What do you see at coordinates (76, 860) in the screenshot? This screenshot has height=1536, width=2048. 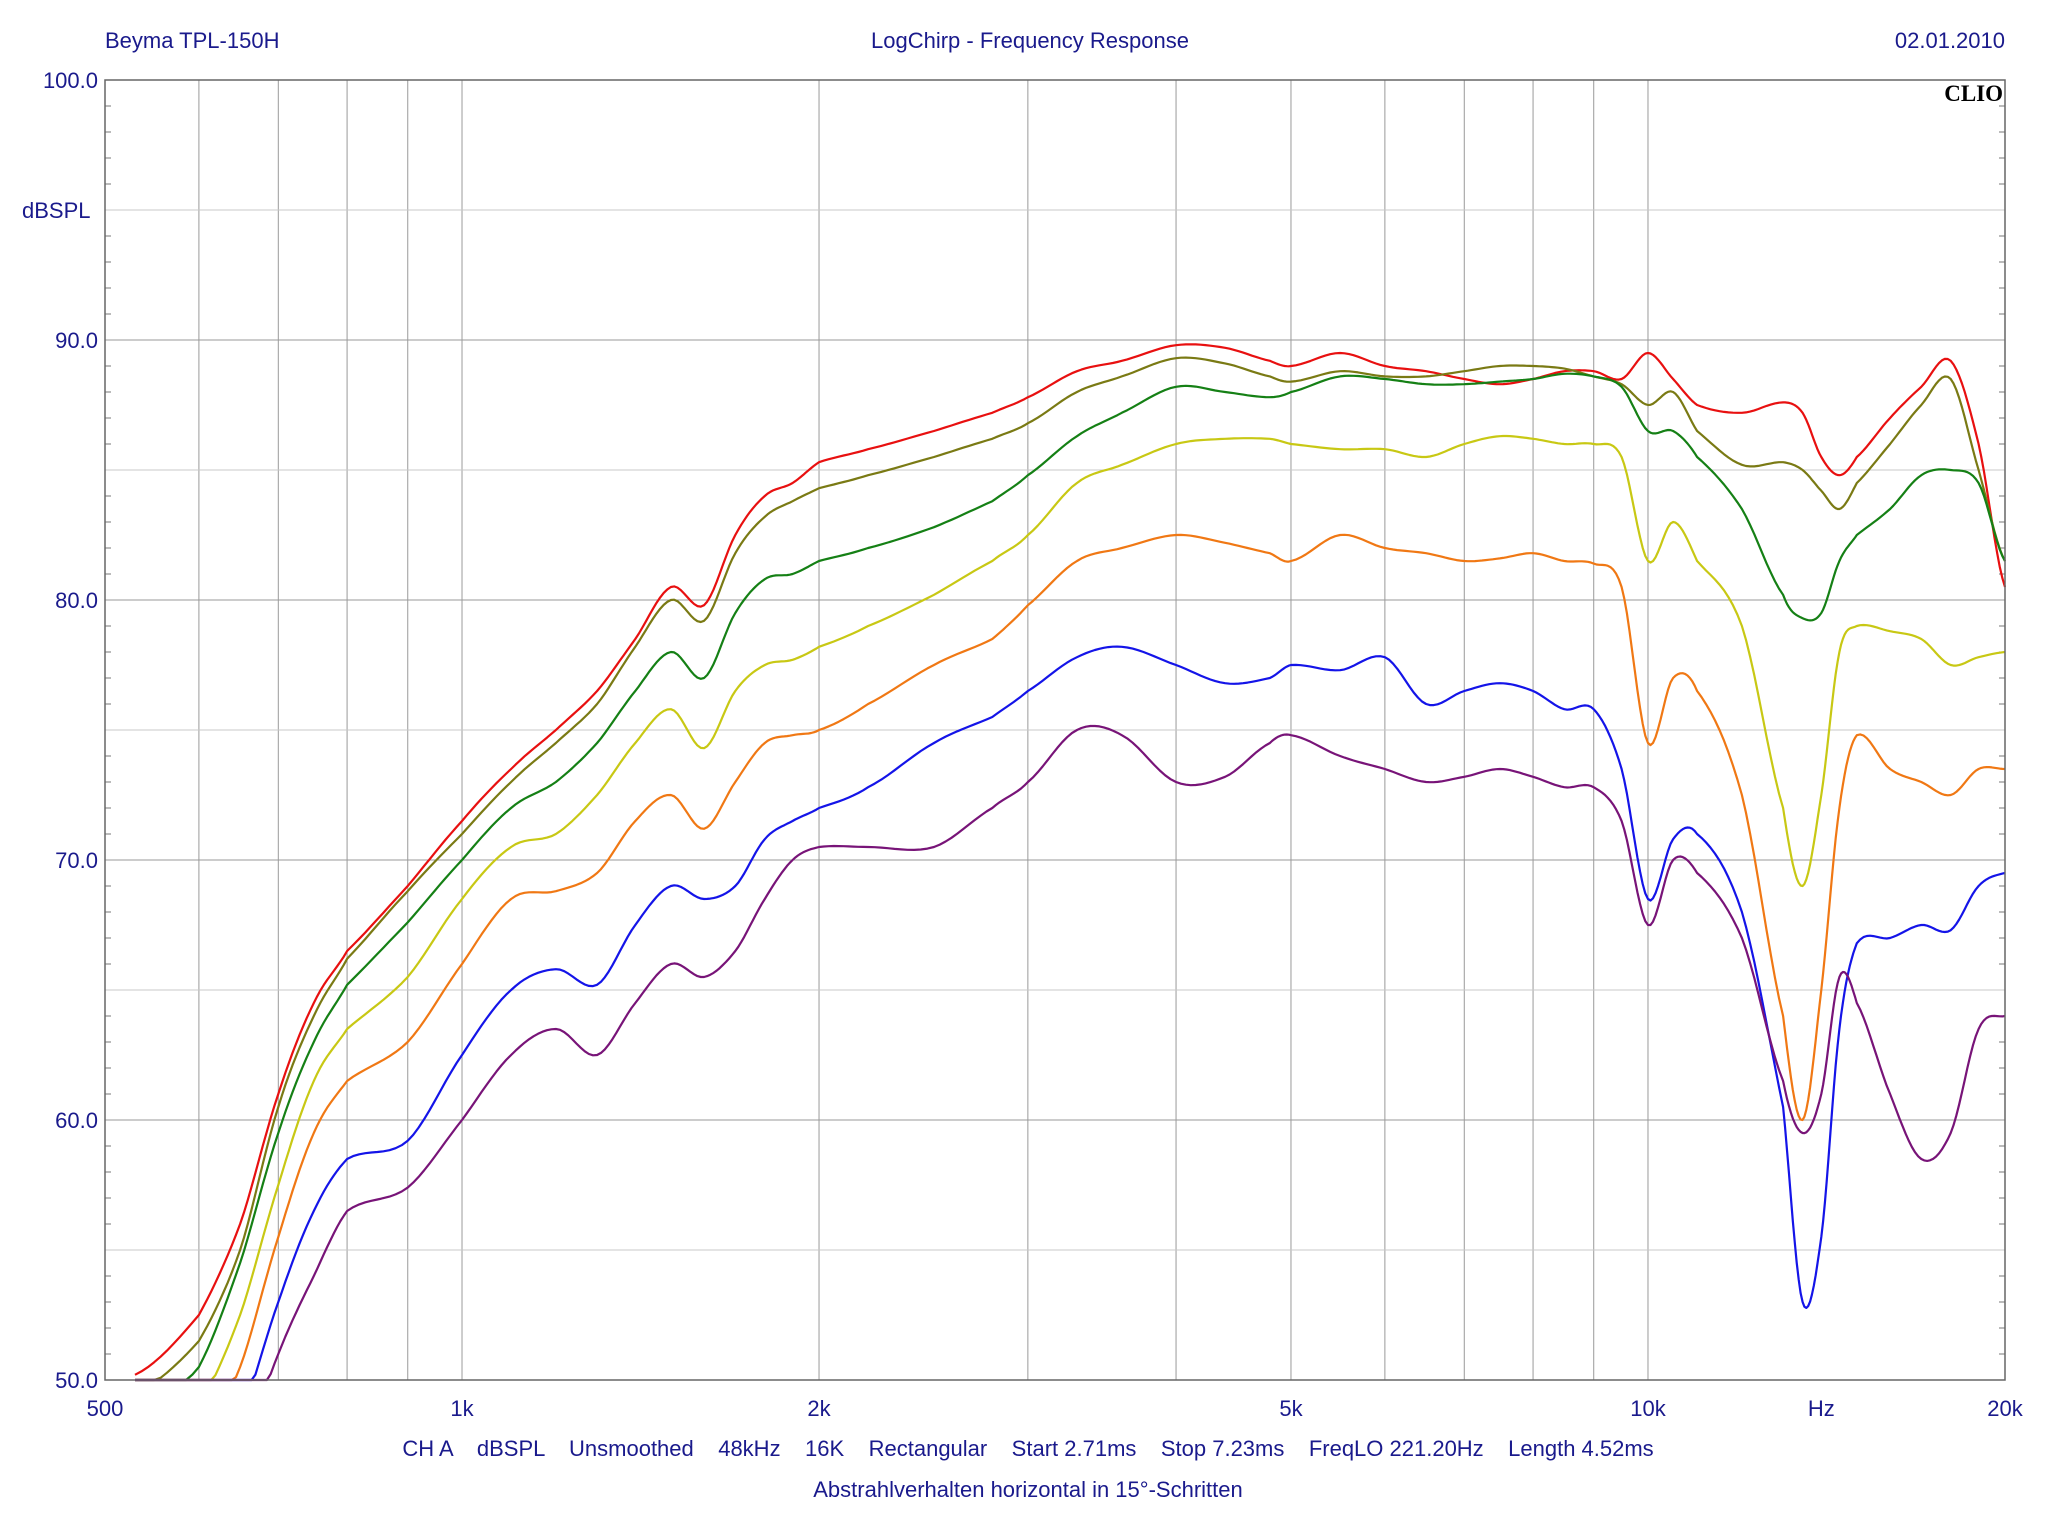 I see `y-tick-label: 70.0` at bounding box center [76, 860].